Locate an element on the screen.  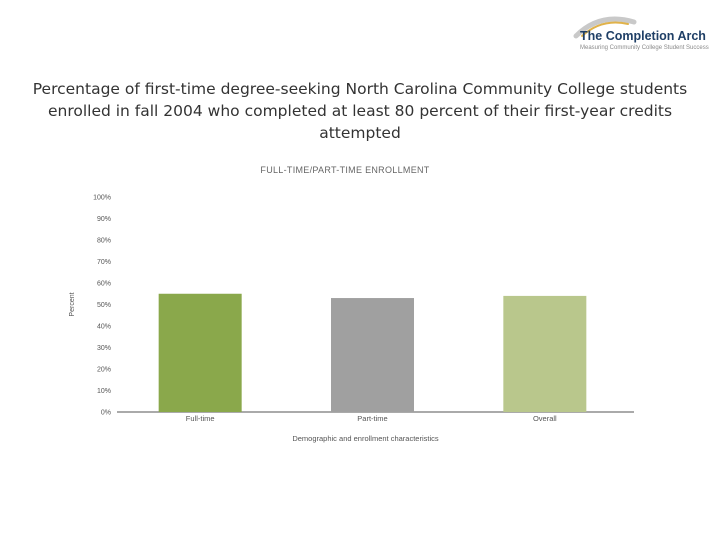
y-tick-label: 60% is located at coordinates (104, 284).